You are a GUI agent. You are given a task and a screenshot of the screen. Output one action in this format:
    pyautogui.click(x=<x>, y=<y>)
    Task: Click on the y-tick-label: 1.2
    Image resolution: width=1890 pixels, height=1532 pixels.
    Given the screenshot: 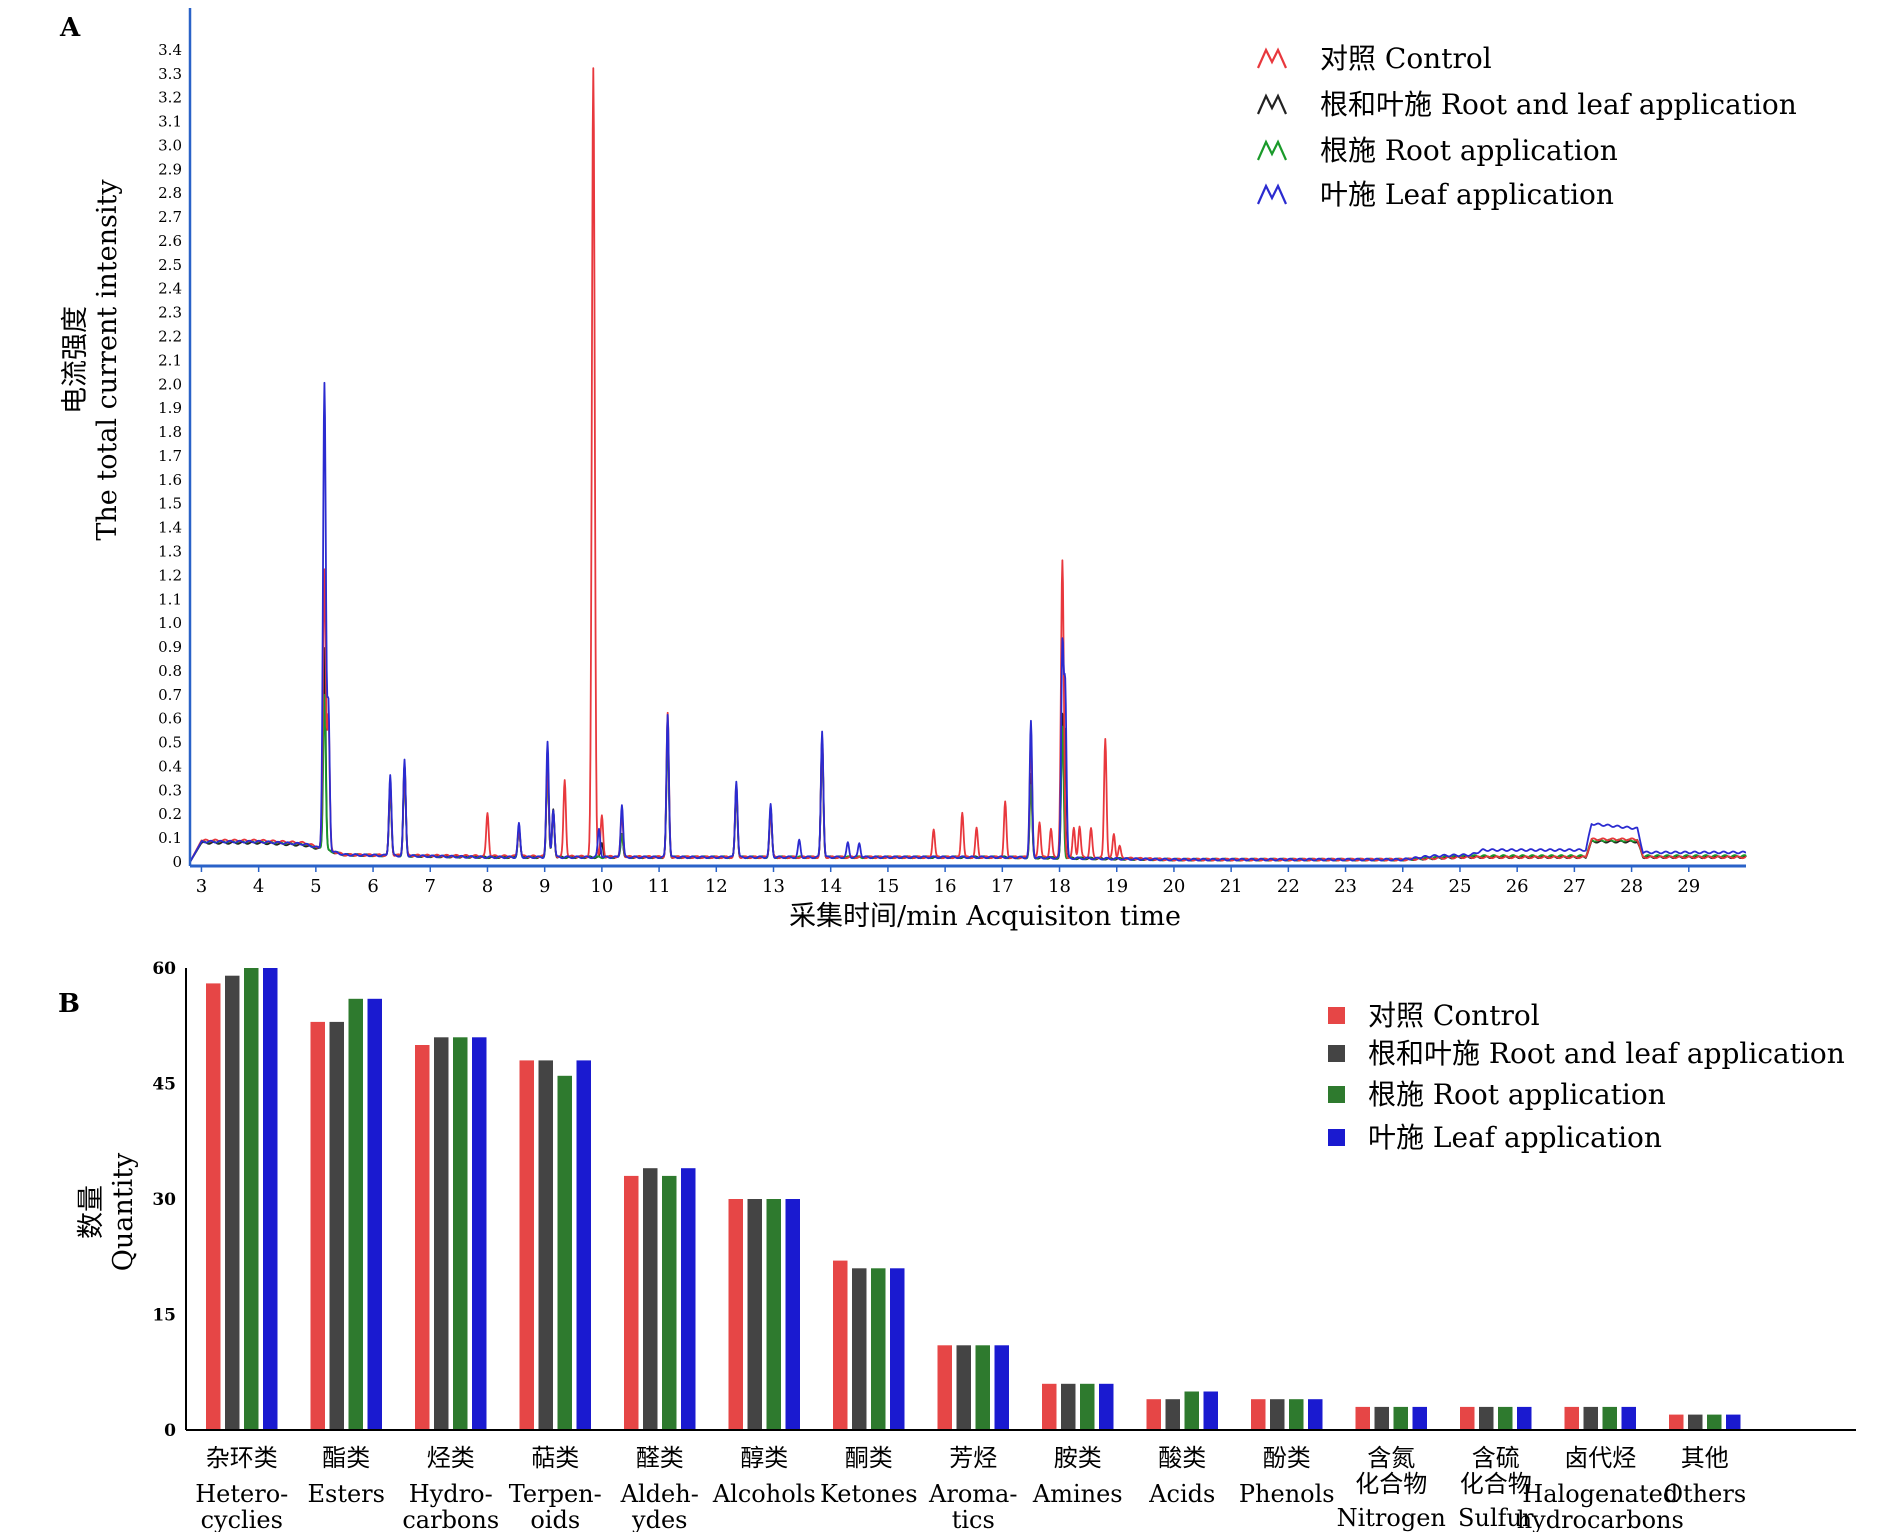 What is the action you would take?
    pyautogui.click(x=170, y=575)
    